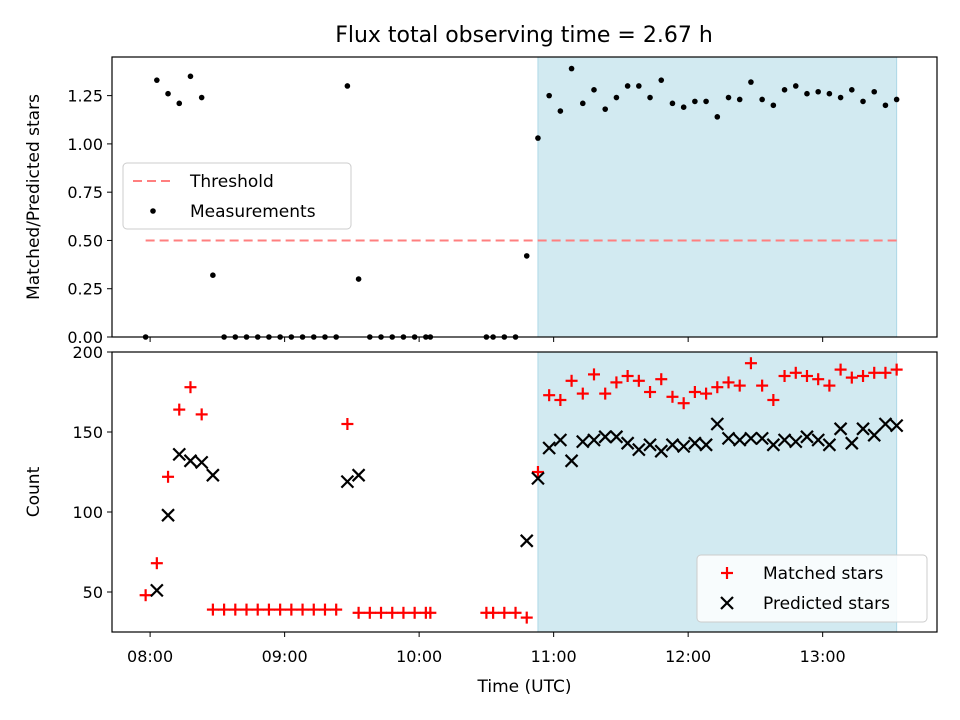  Describe the element at coordinates (823, 656) in the screenshot. I see `x-tick-label: 13:00` at that location.